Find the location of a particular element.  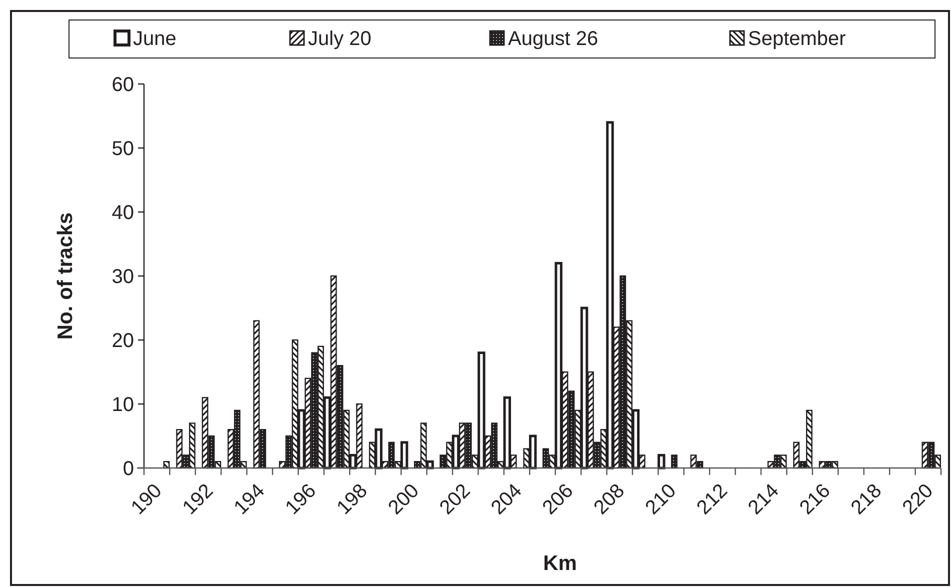

y-tick-label: 10 is located at coordinates (123, 405).